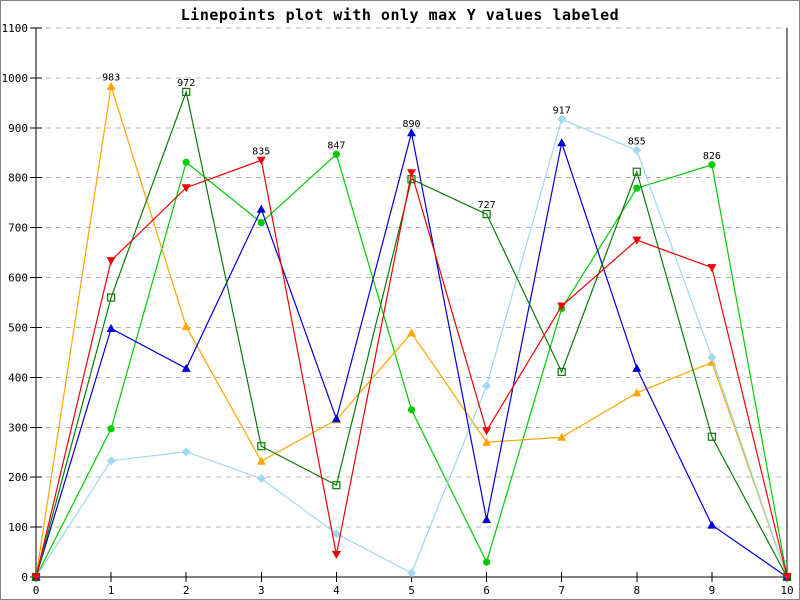 This screenshot has height=600, width=800. What do you see at coordinates (637, 141) in the screenshot?
I see `max-value-label: 855` at bounding box center [637, 141].